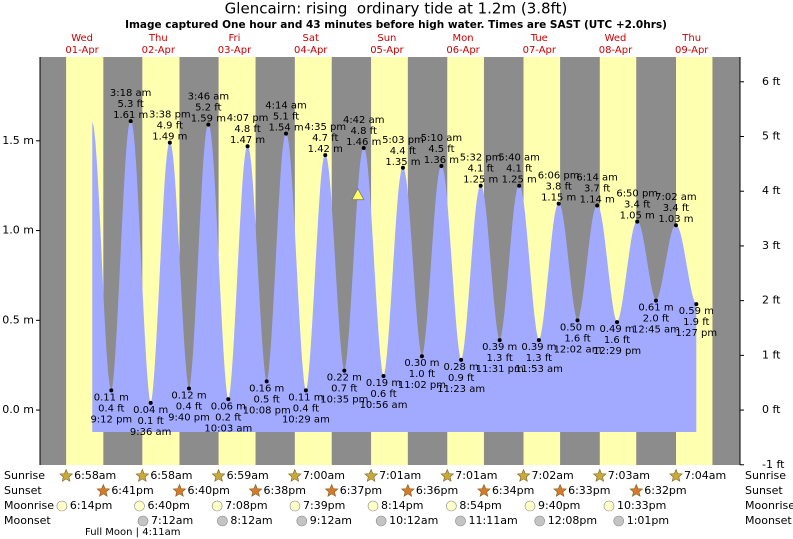 The image size is (793, 539). I want to click on row-time: 6:41pm, so click(132, 490).